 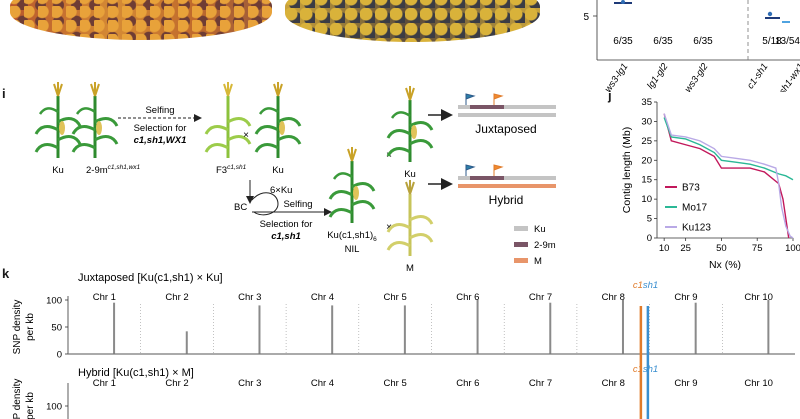 What do you see at coordinates (694, 208) in the screenshot?
I see `legend-label: Mo17` at bounding box center [694, 208].